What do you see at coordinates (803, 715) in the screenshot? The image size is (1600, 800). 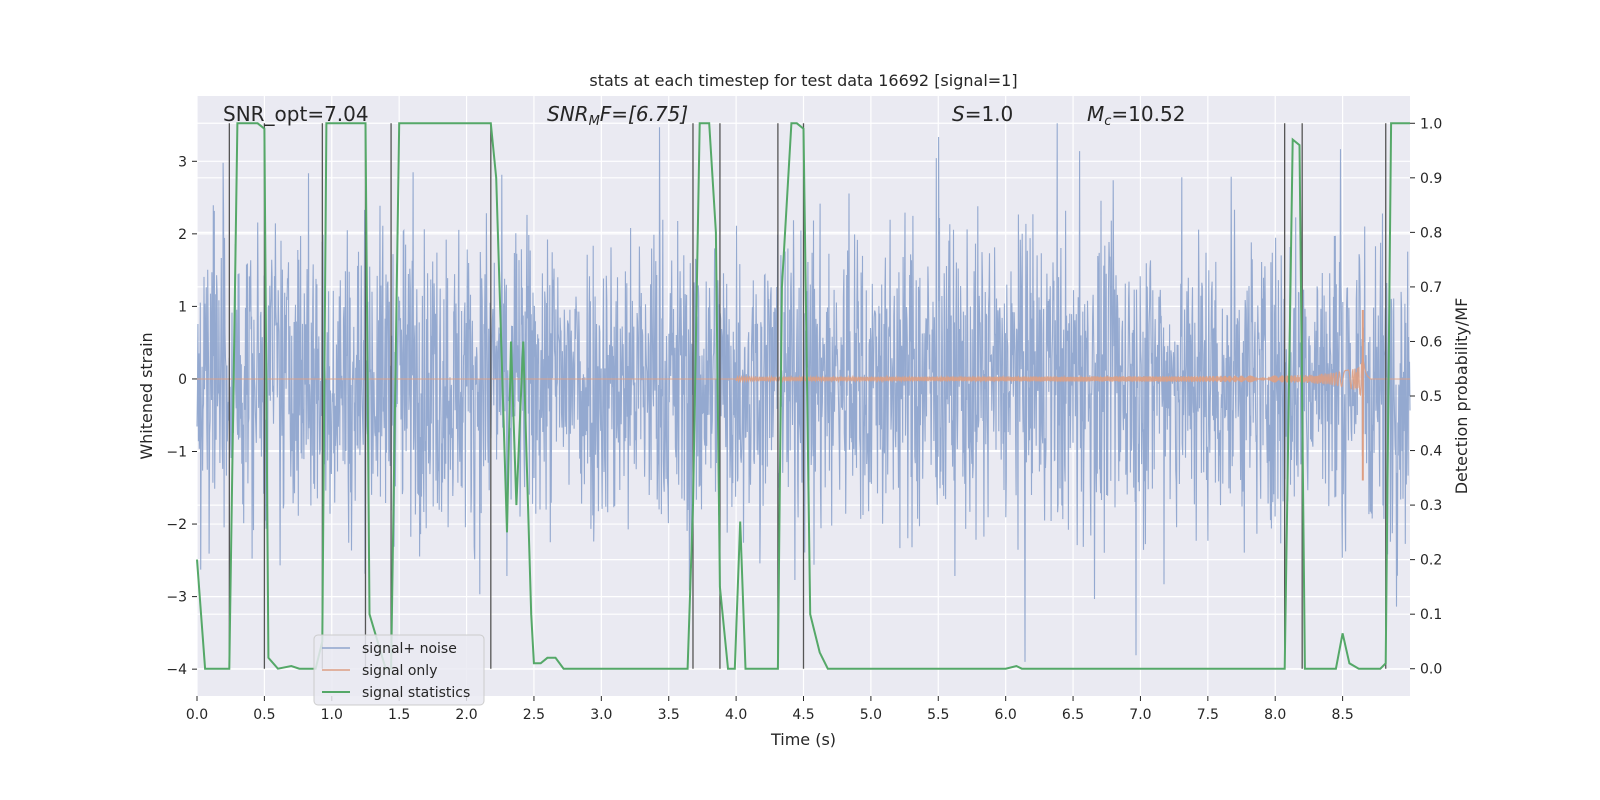 I see `x-tick-label: 4.5` at bounding box center [803, 715].